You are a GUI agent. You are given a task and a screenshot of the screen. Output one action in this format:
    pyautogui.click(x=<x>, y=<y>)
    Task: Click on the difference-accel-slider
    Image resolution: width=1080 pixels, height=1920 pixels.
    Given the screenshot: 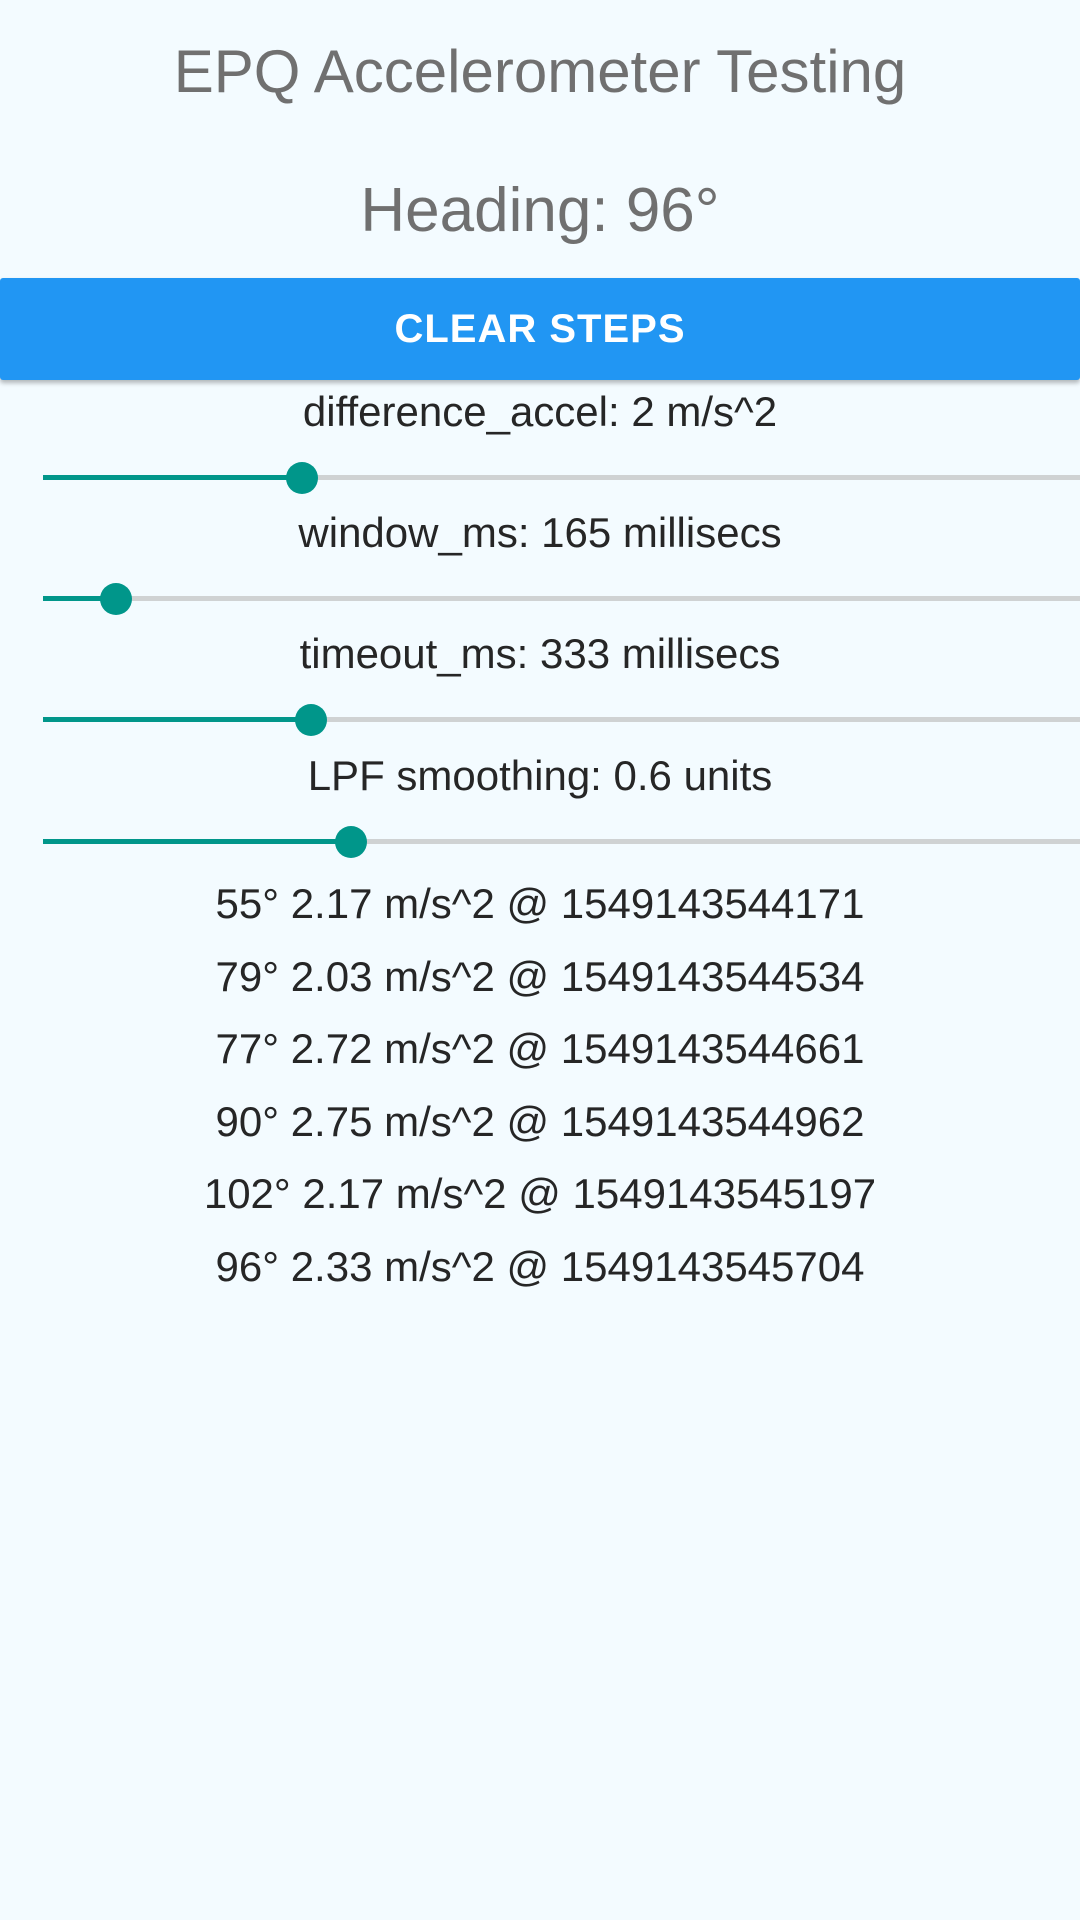 What is the action you would take?
    pyautogui.click(x=561, y=477)
    